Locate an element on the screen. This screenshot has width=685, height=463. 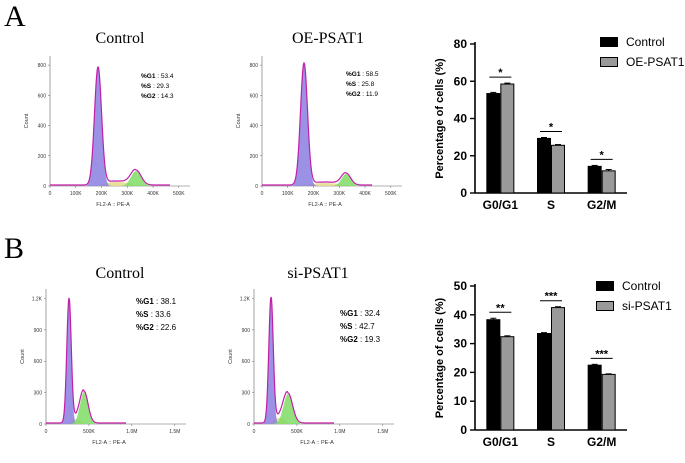
y-tick-label: 20 is located at coordinates (461, 156).